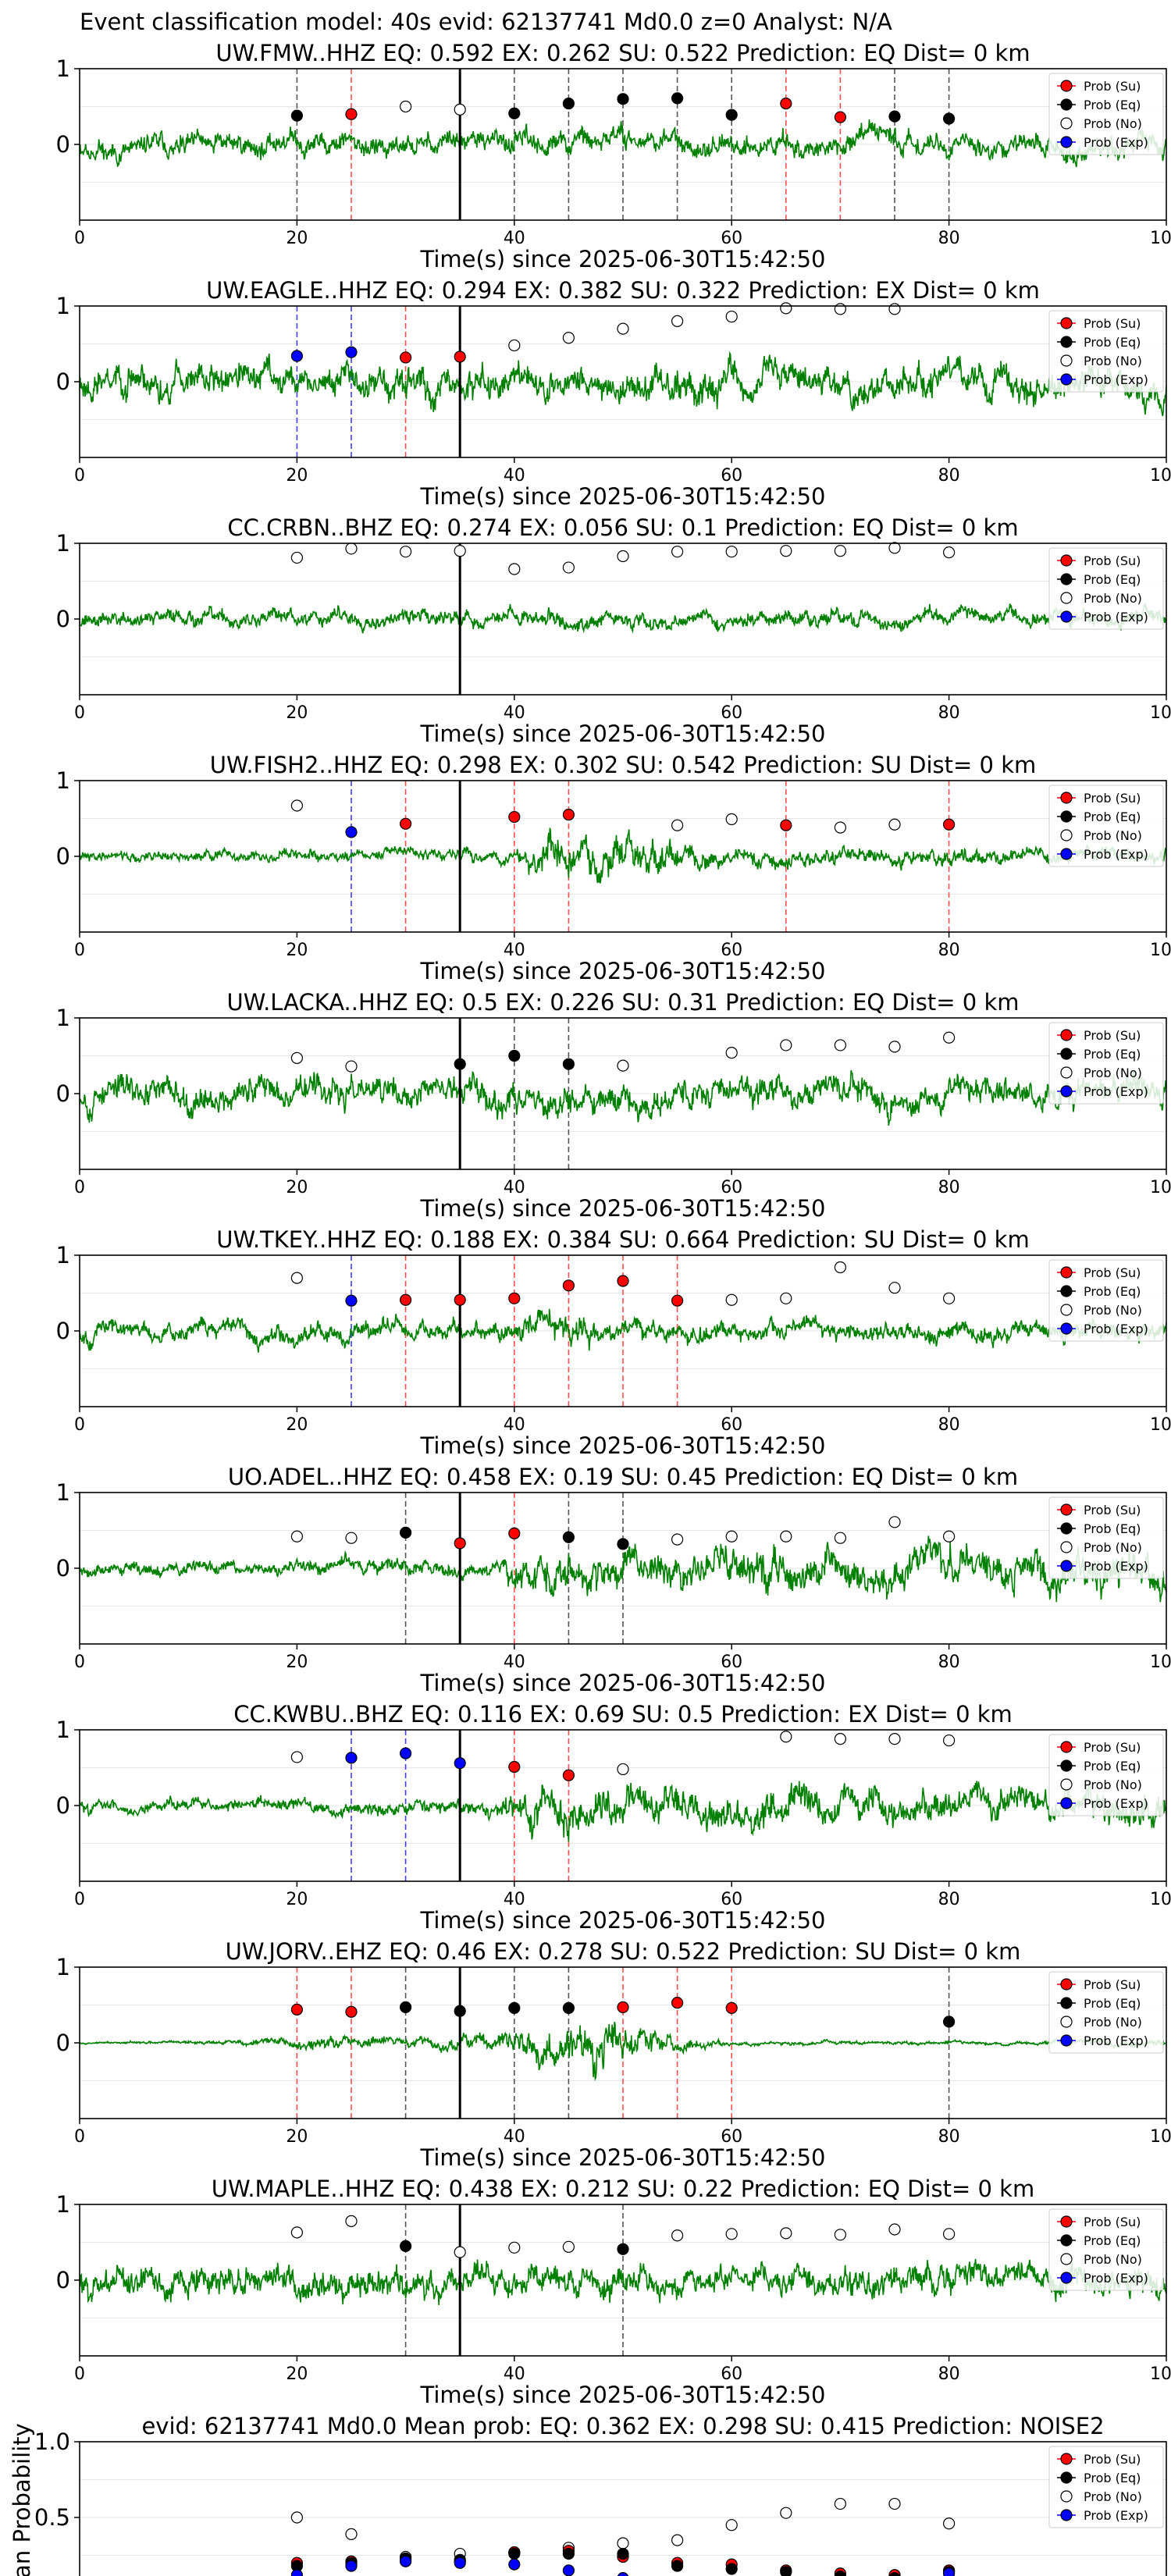  Describe the element at coordinates (297, 1899) in the screenshot. I see `x-tick-label: 20` at that location.